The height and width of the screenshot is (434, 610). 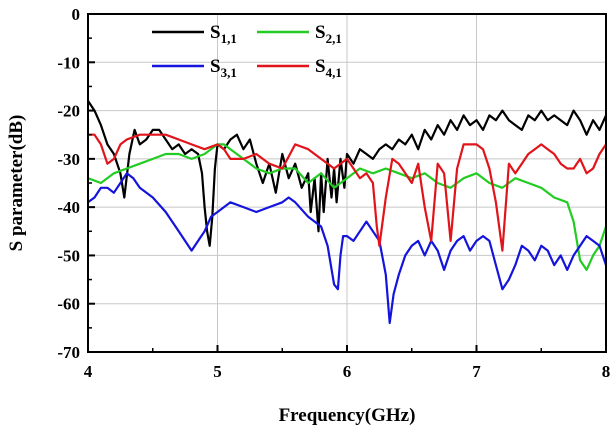 What do you see at coordinates (347, 415) in the screenshot?
I see `x-axis-title: Frequency(GHz)` at bounding box center [347, 415].